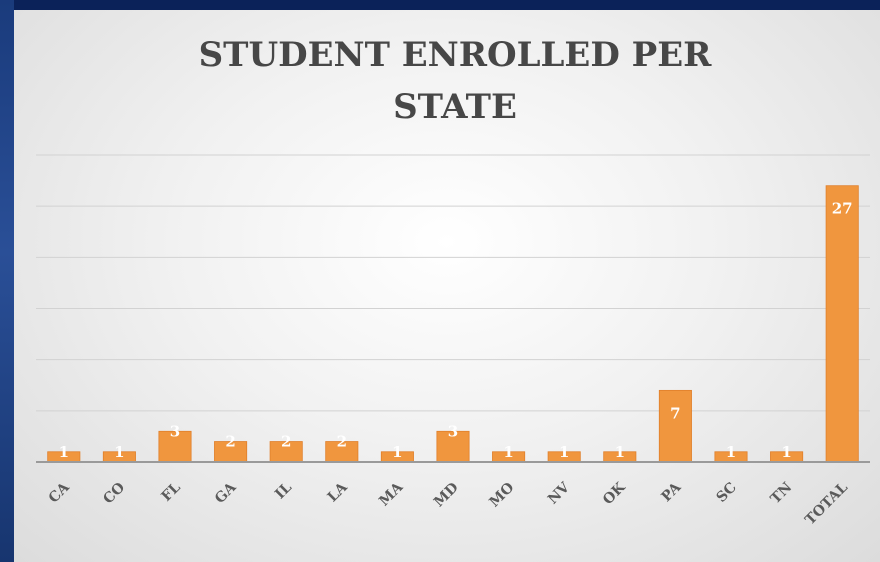  Describe the element at coordinates (391, 494) in the screenshot. I see `tick-label-ma: MA` at that location.